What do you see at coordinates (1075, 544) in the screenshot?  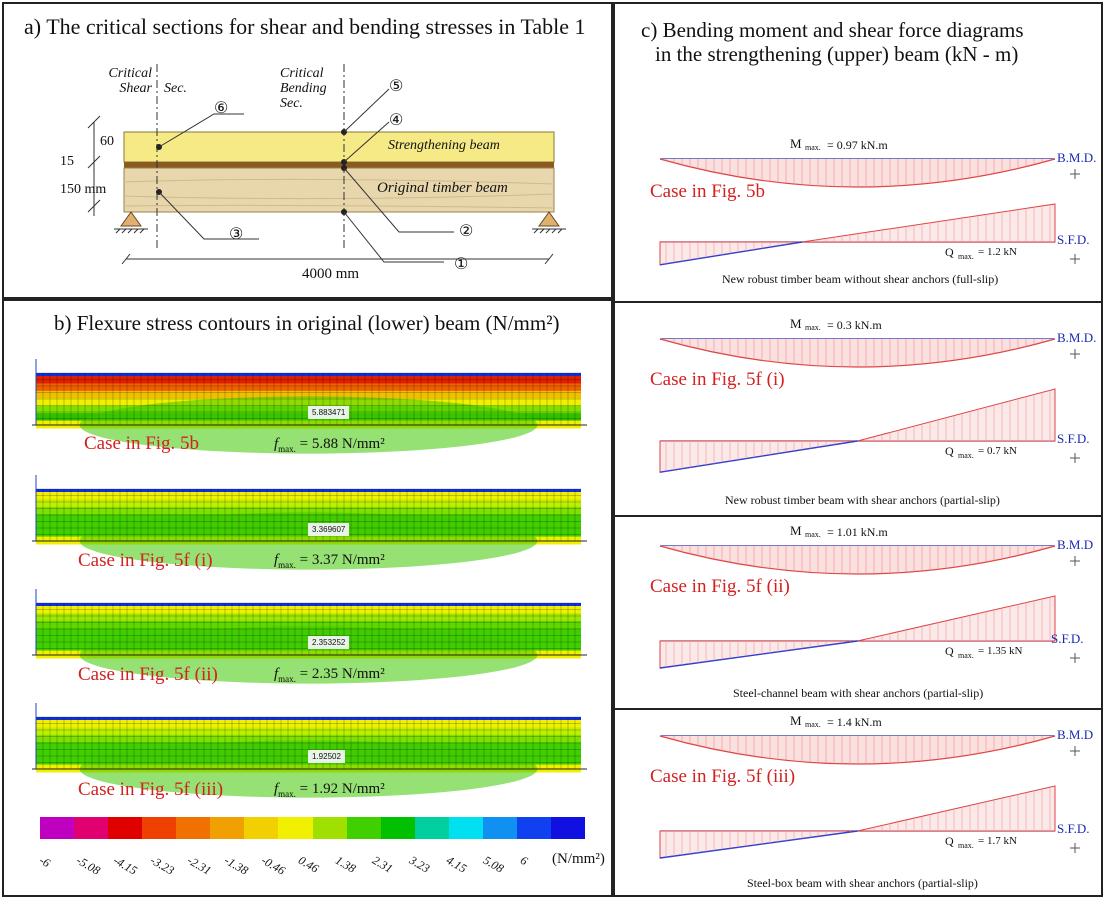 I see `bmd-label: B.M.D` at bounding box center [1075, 544].